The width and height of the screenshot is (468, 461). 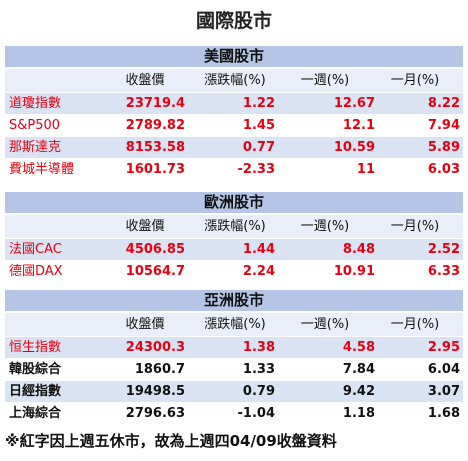 What do you see at coordinates (354, 271) in the screenshot?
I see `row-value: 10.91` at bounding box center [354, 271].